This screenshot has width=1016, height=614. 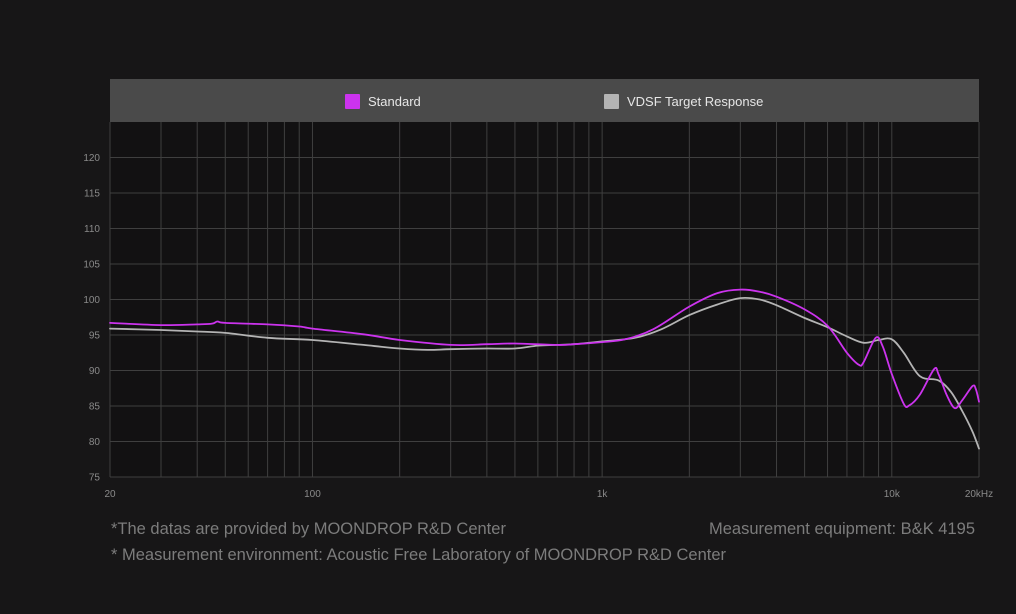 What do you see at coordinates (95, 336) in the screenshot?
I see `y-tick-label-95: 95` at bounding box center [95, 336].